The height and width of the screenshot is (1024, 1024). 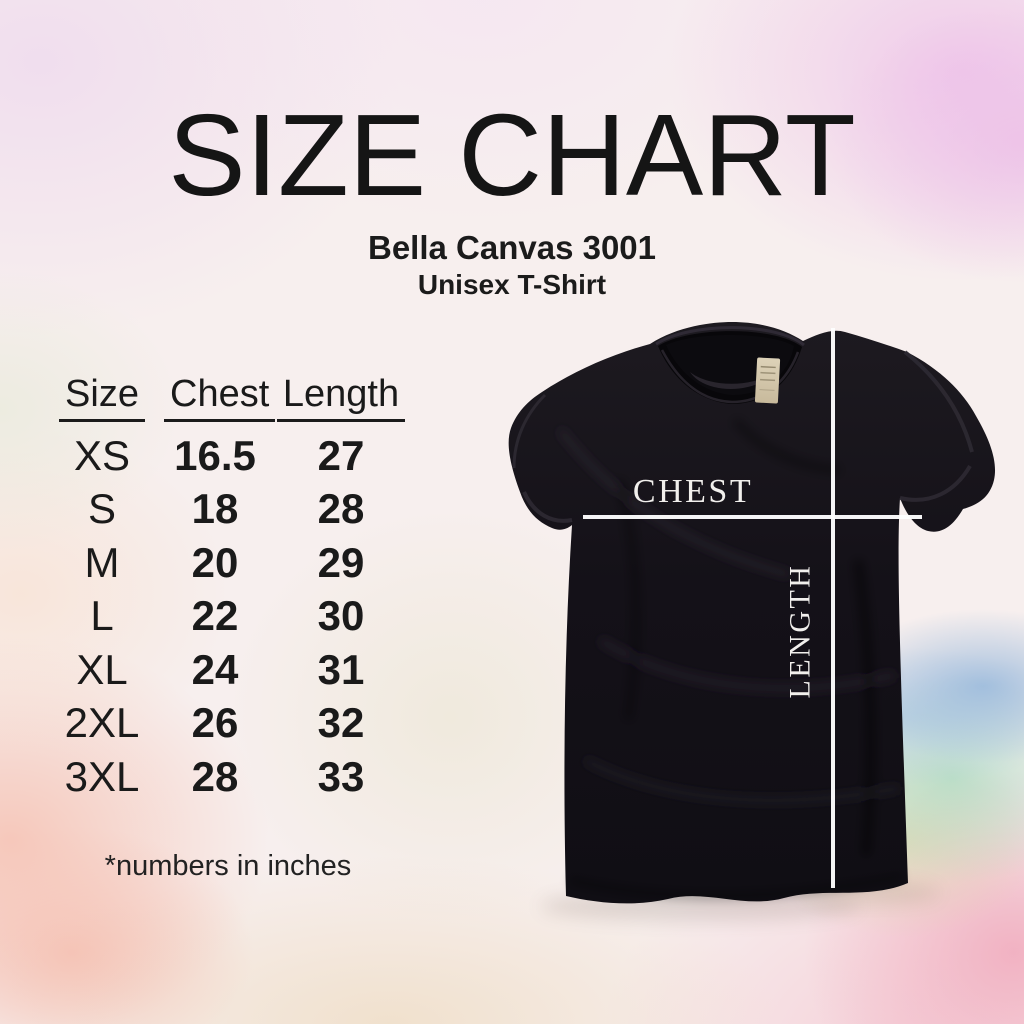 I want to click on chest-cell: 20, so click(x=215, y=562).